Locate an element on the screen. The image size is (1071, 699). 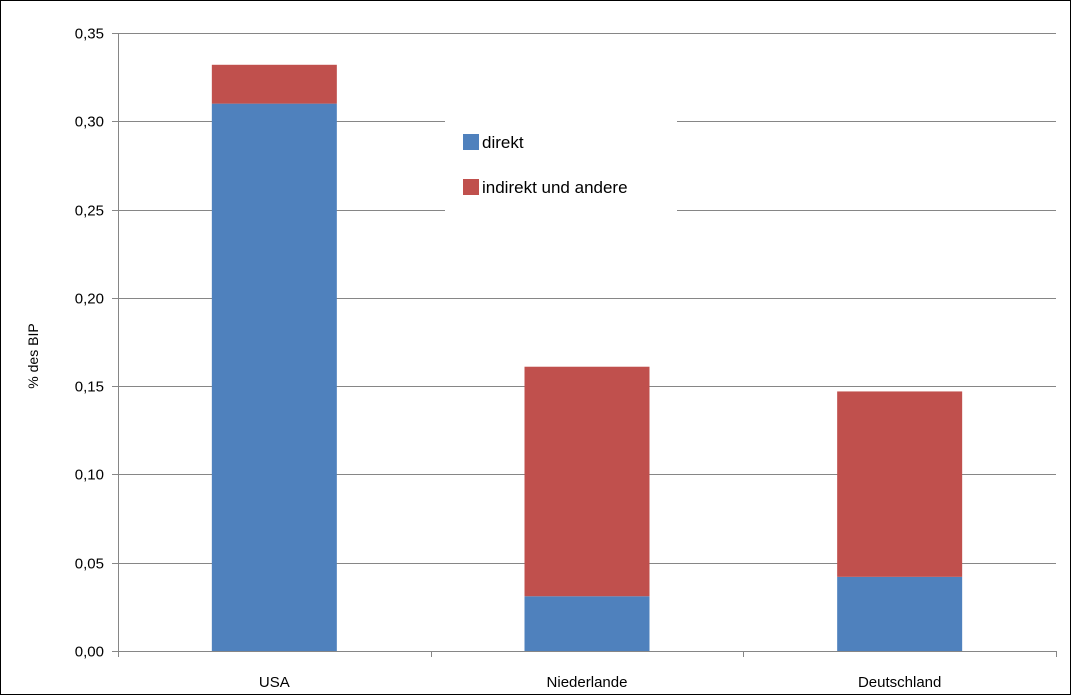
y-tick-label: 0,10 is located at coordinates (89, 475).